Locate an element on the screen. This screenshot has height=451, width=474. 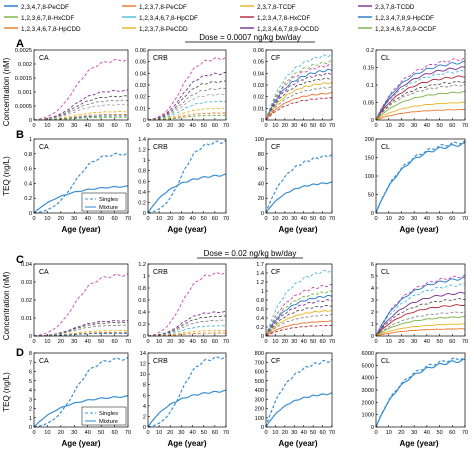
dose-title-bottom: Dose = 0.02 ng/kg bw/day is located at coordinates (250, 253).